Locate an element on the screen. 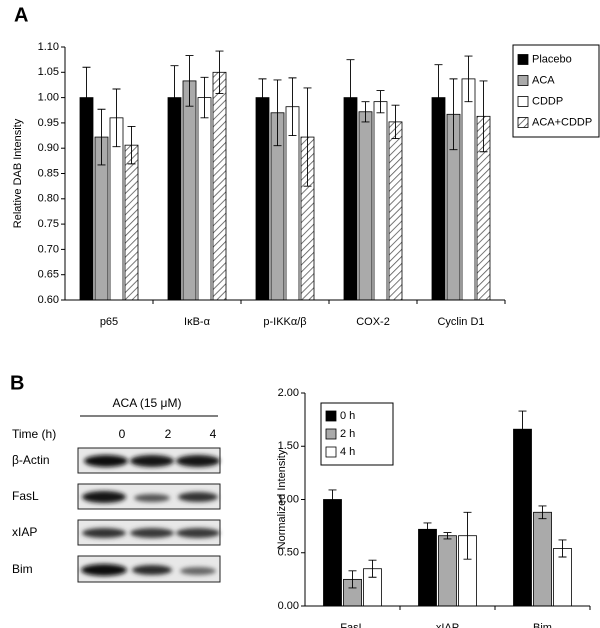  y-tick-label: 0.60 is located at coordinates (48, 300).